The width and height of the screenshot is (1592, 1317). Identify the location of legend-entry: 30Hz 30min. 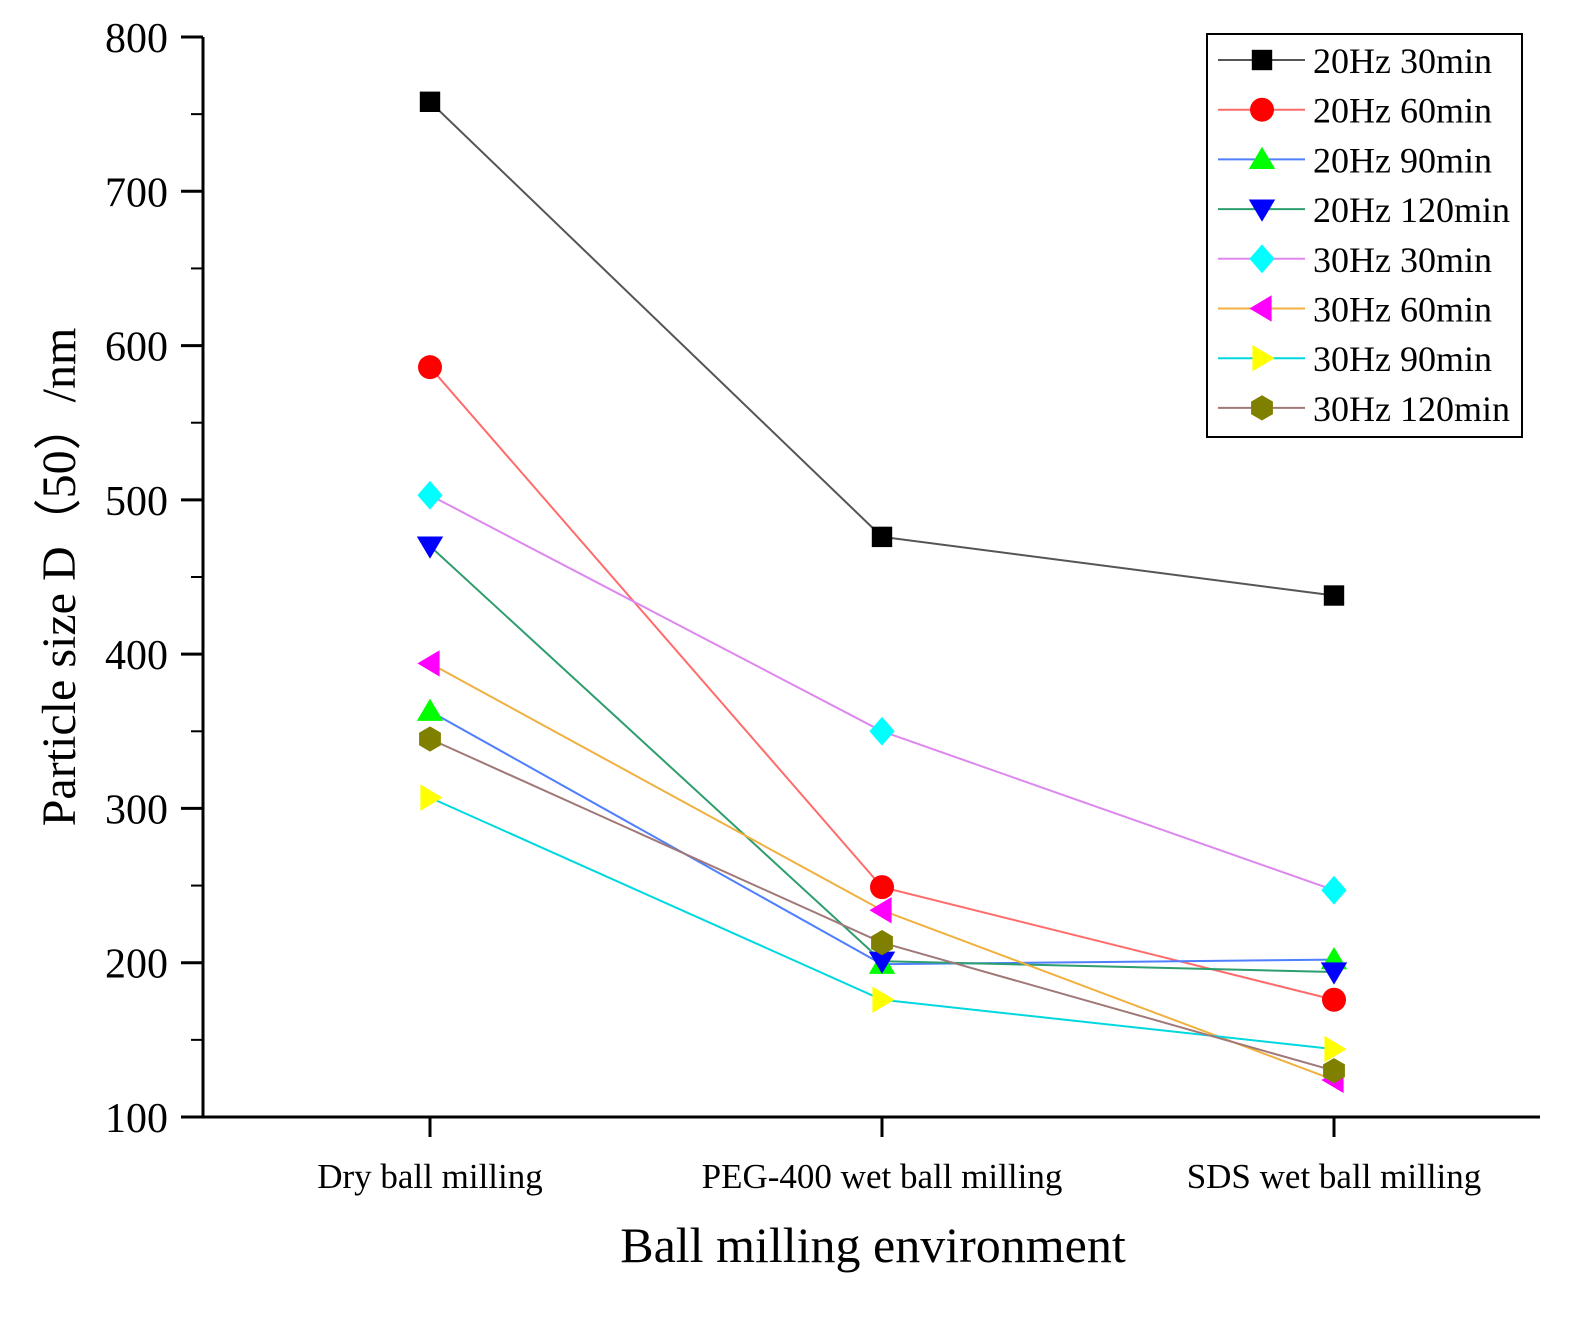
(1402, 260).